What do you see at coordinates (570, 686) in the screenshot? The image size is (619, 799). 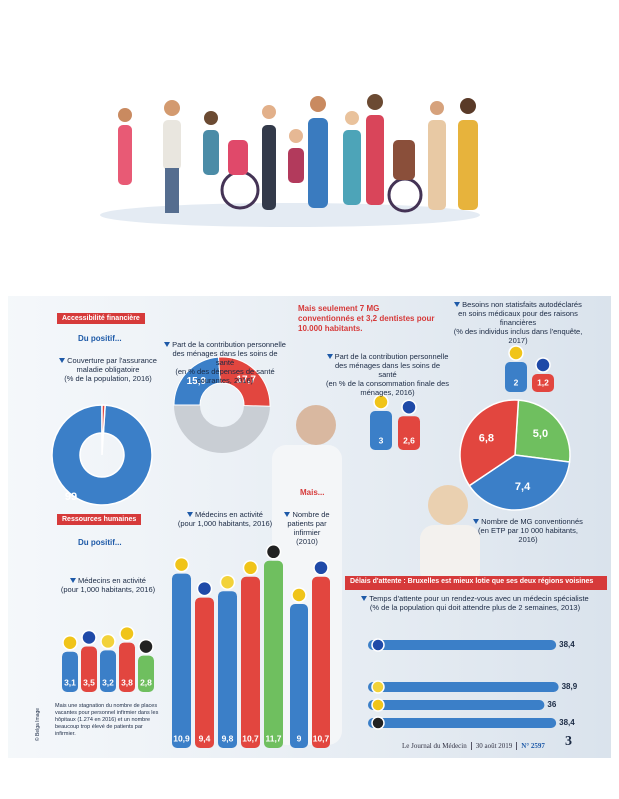 I see `value-label: 38,9` at bounding box center [570, 686].